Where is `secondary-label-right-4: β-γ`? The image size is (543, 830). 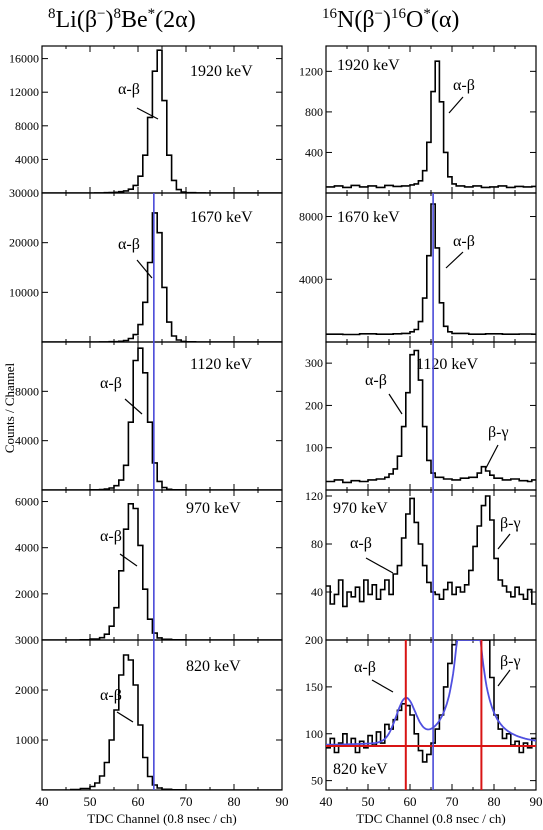
secondary-label-right-4: β-γ is located at coordinates (510, 523).